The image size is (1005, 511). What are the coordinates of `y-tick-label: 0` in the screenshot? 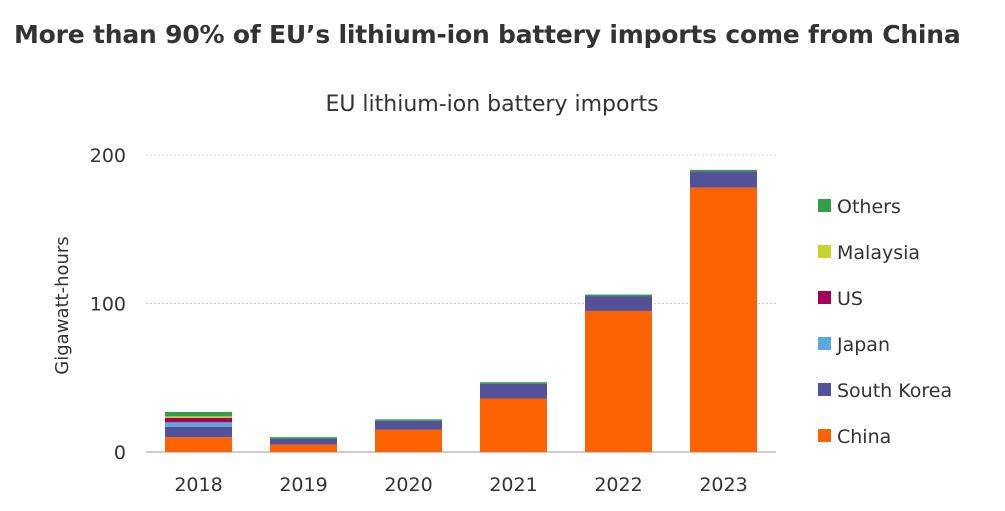 It's located at (120, 453).